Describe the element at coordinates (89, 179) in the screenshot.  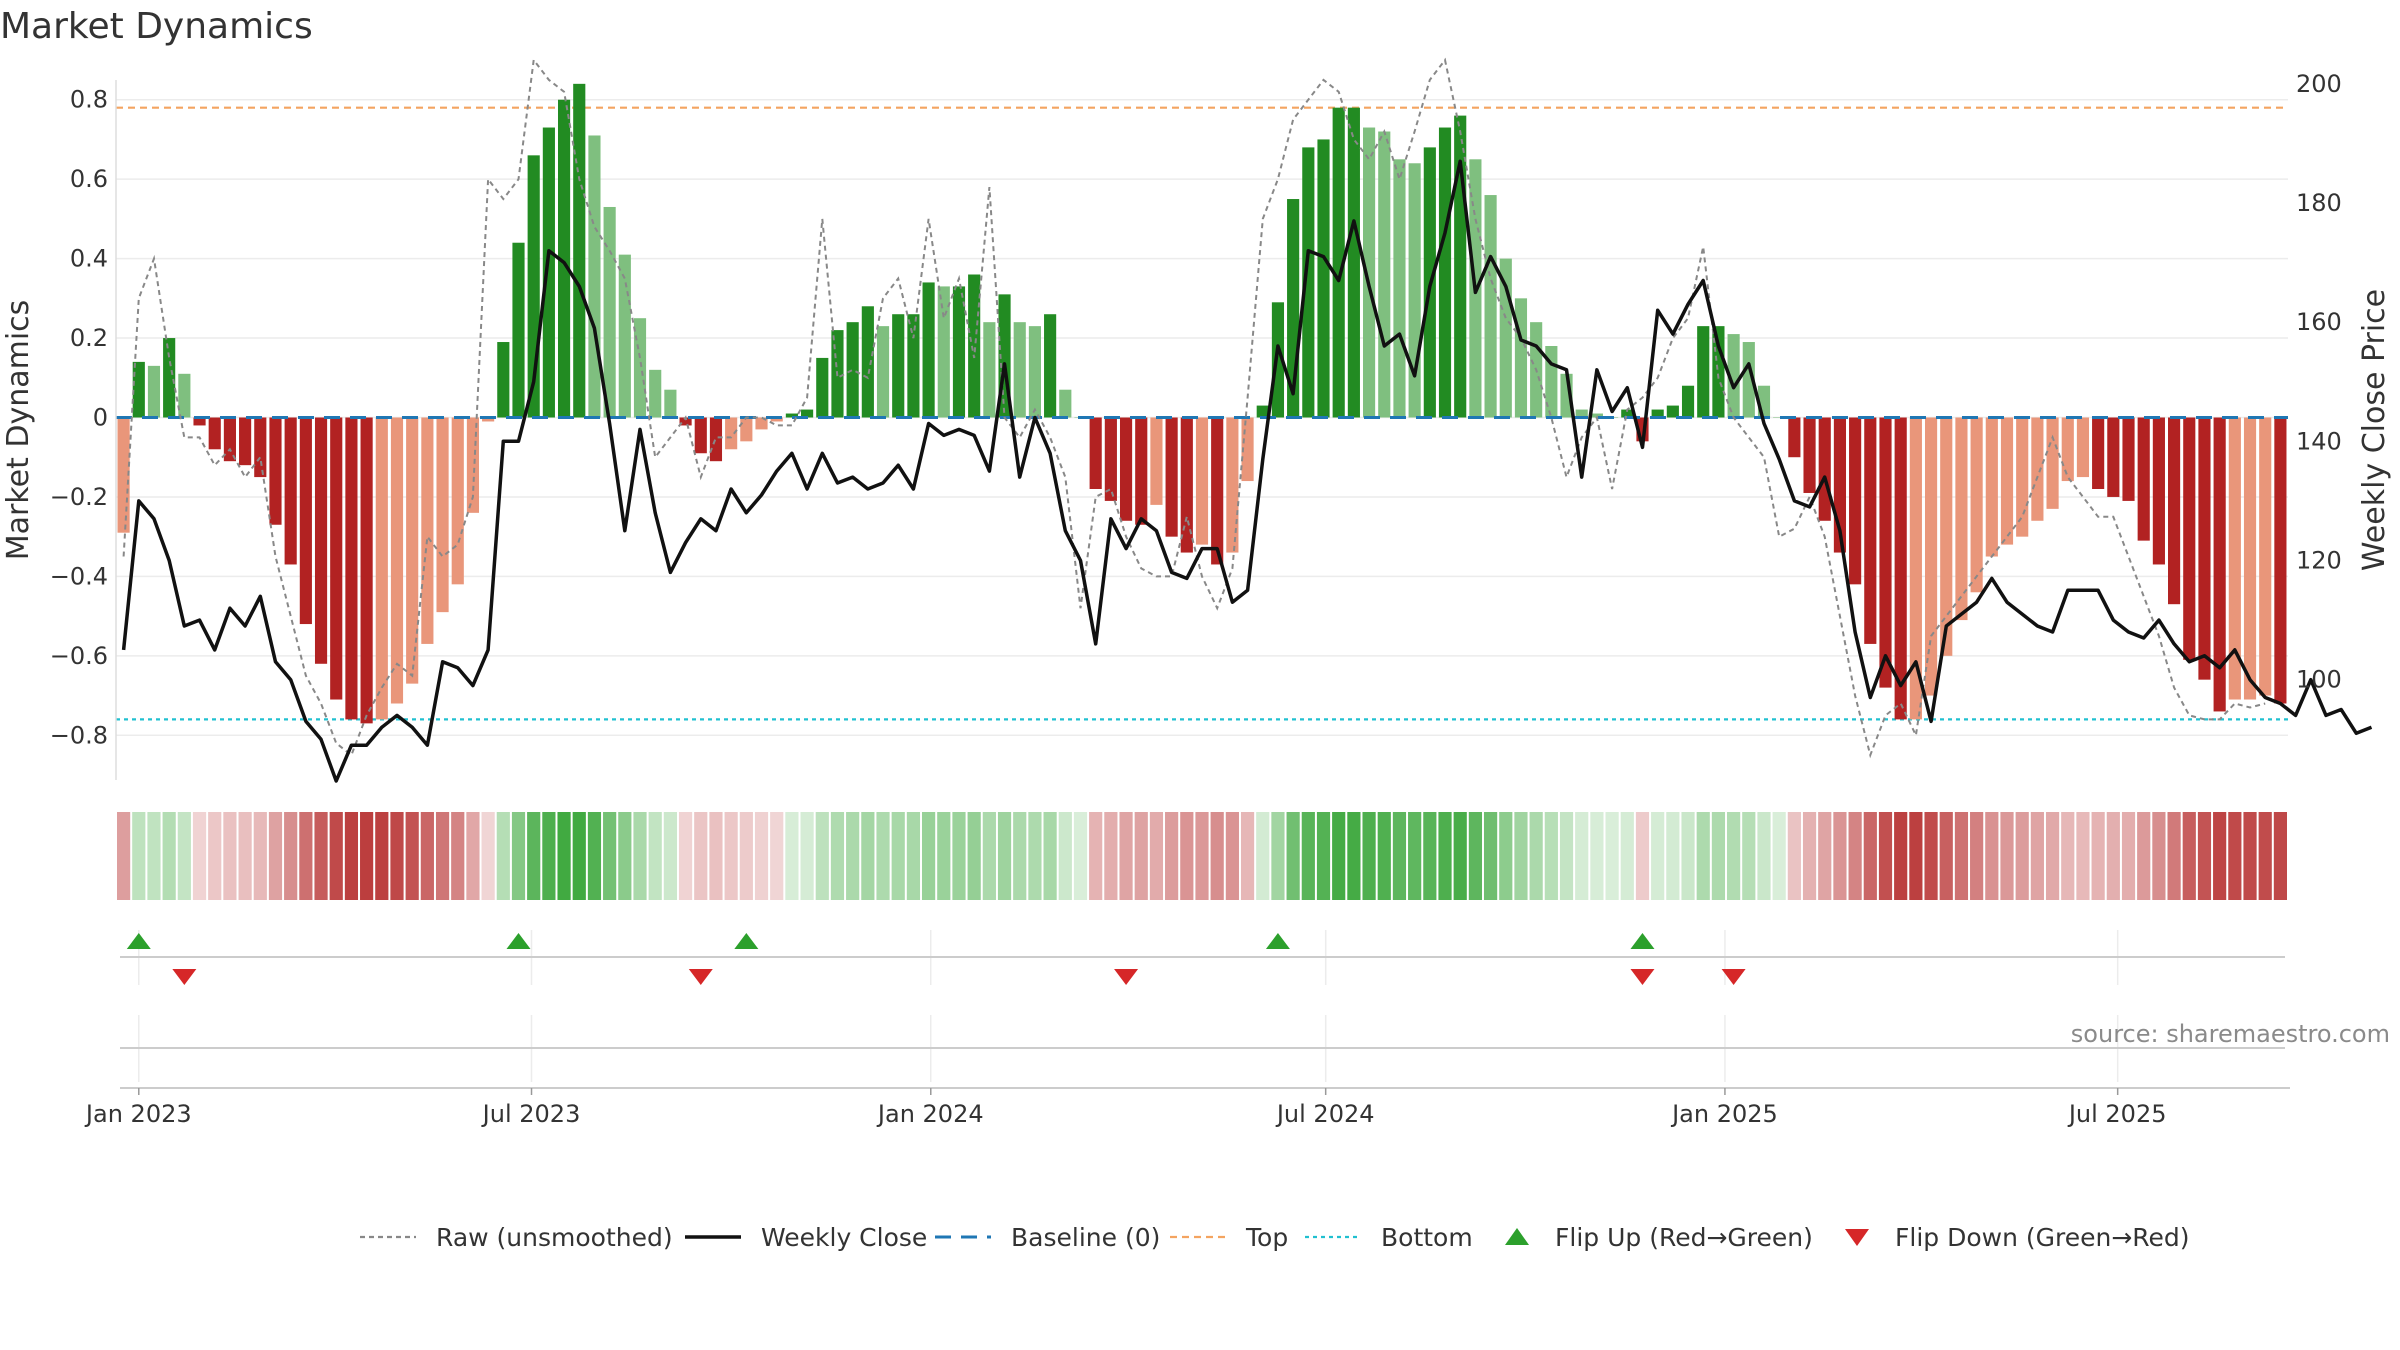
I see `y-tick-label: 0.6` at that location.